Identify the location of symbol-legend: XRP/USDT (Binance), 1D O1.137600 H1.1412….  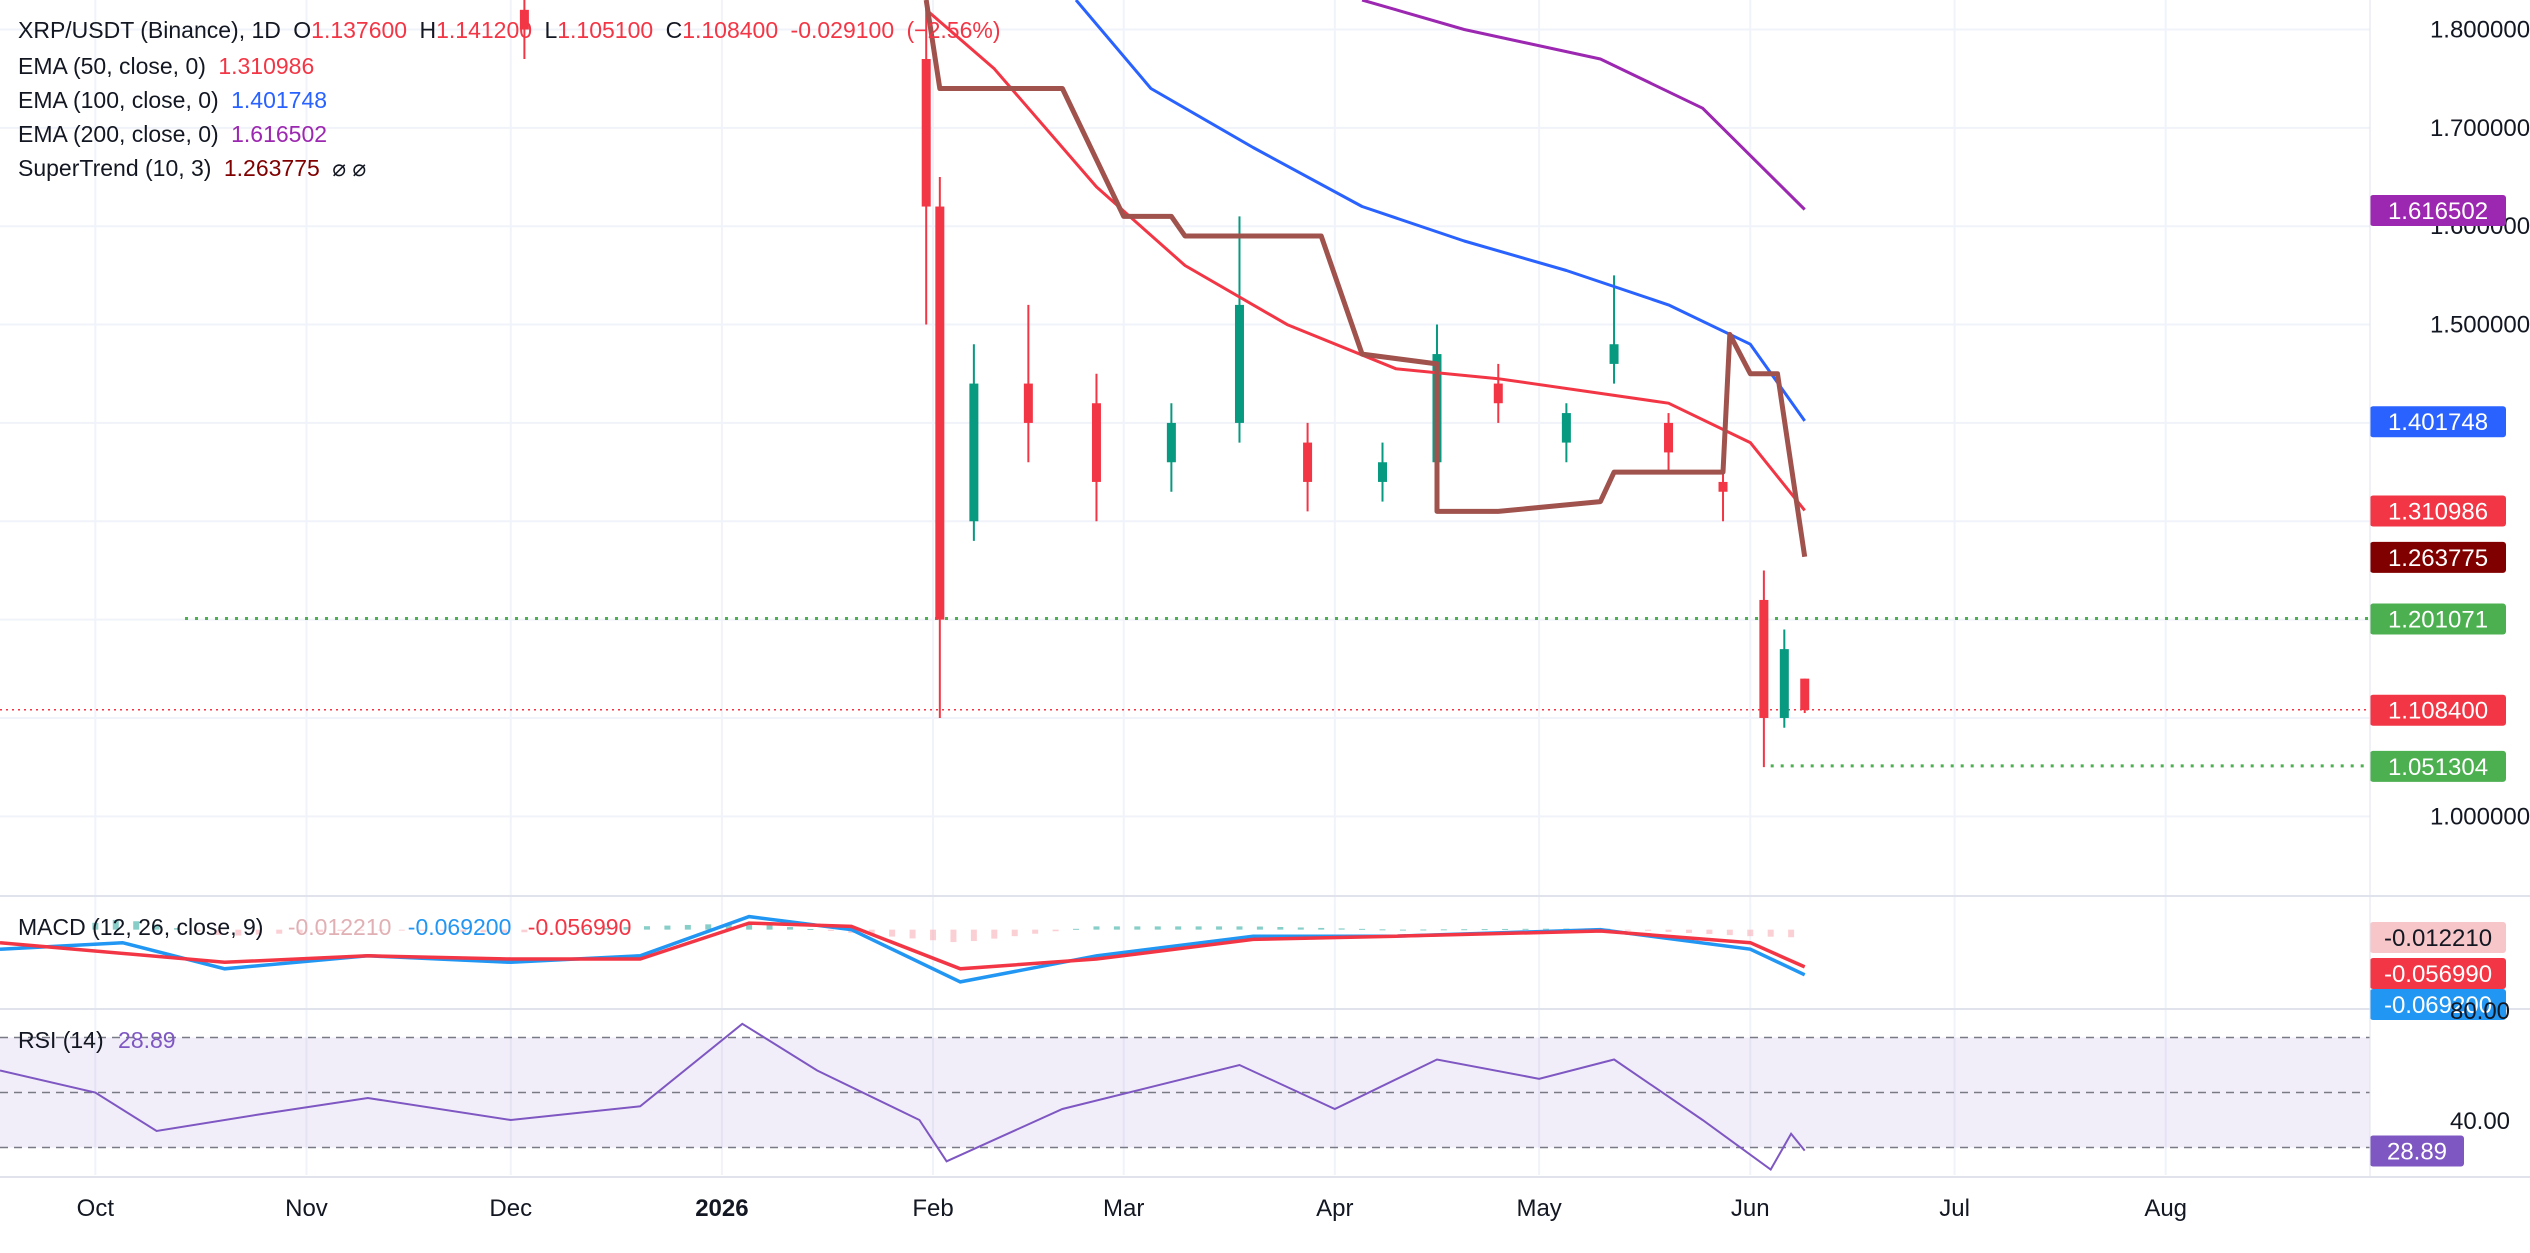
(512, 30).